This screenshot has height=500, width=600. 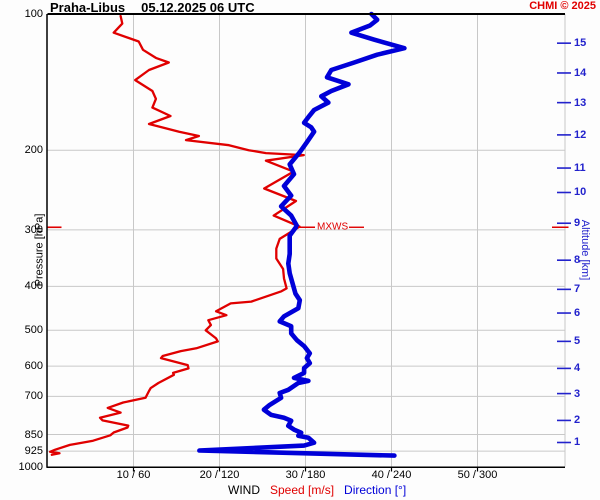 I want to click on pressure-tick-label: 300, so click(x=33, y=229).